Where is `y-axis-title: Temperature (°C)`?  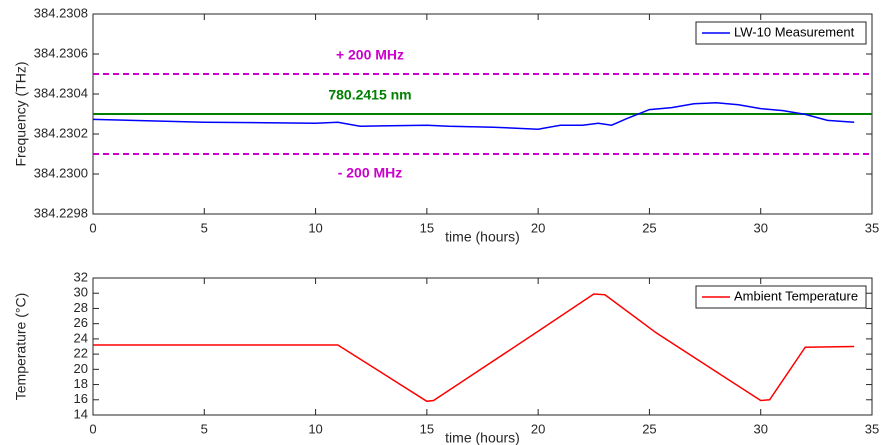 y-axis-title: Temperature (°C) is located at coordinates (21, 347).